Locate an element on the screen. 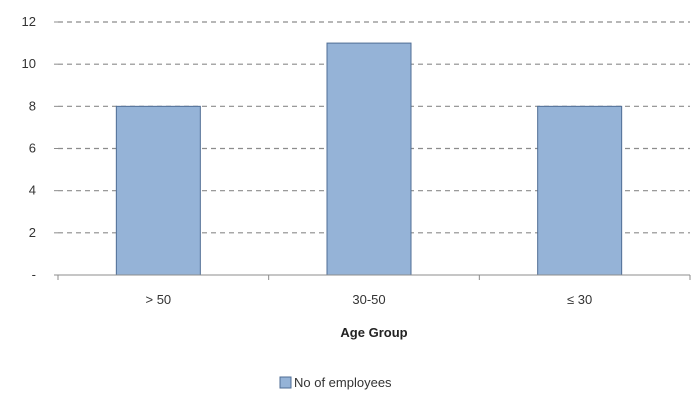 The width and height of the screenshot is (694, 396). x-category-label: > 50 is located at coordinates (158, 299).